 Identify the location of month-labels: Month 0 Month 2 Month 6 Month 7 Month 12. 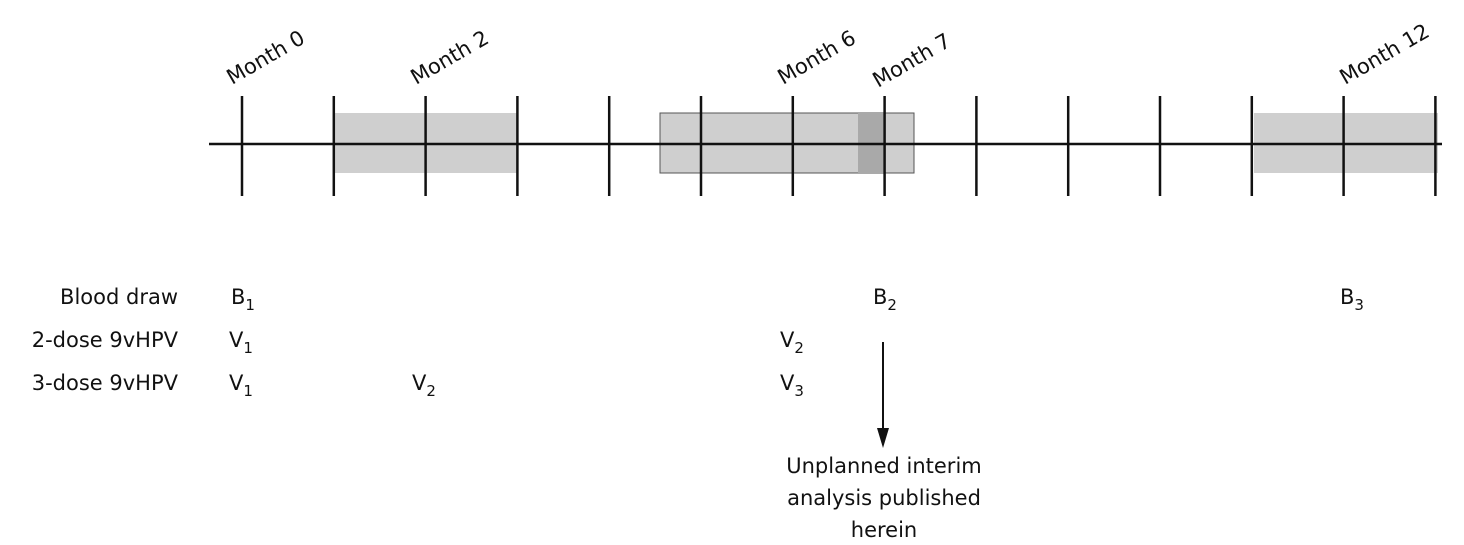
(828, 55).